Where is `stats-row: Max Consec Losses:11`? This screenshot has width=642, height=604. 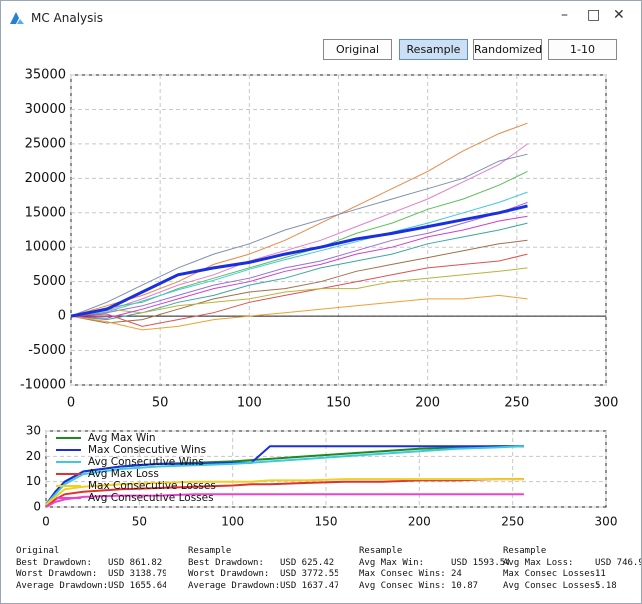
stats-row: Max Consec Losses:11 is located at coordinates (572, 575).